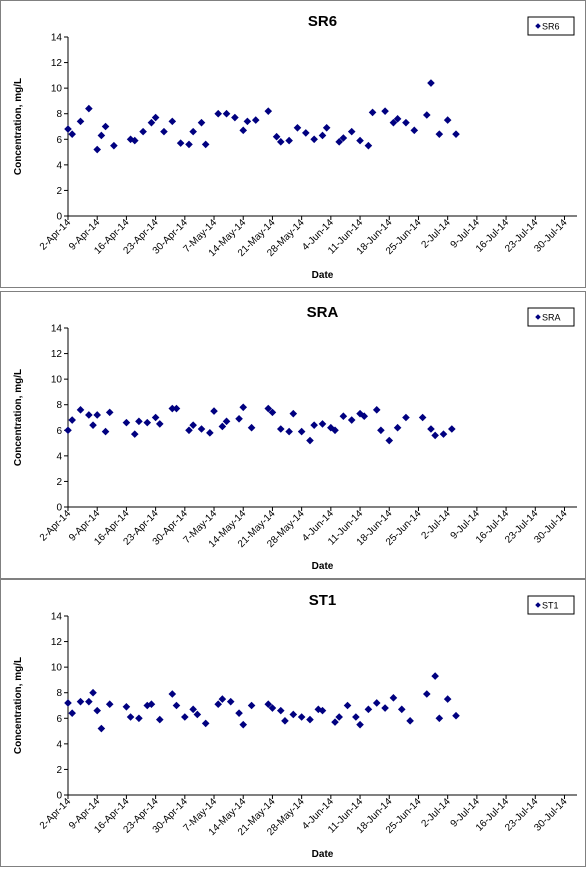 Image resolution: width=587 pixels, height=870 pixels. Describe the element at coordinates (436, 525) in the screenshot. I see `x-tick-label: 2-Jul-14` at that location.